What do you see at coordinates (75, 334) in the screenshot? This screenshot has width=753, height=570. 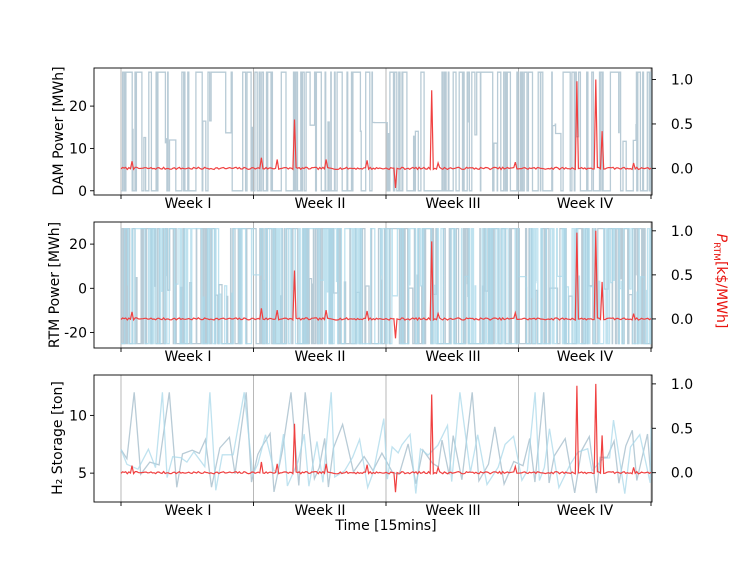 I see `left-y-tick-label: -20` at bounding box center [75, 334].